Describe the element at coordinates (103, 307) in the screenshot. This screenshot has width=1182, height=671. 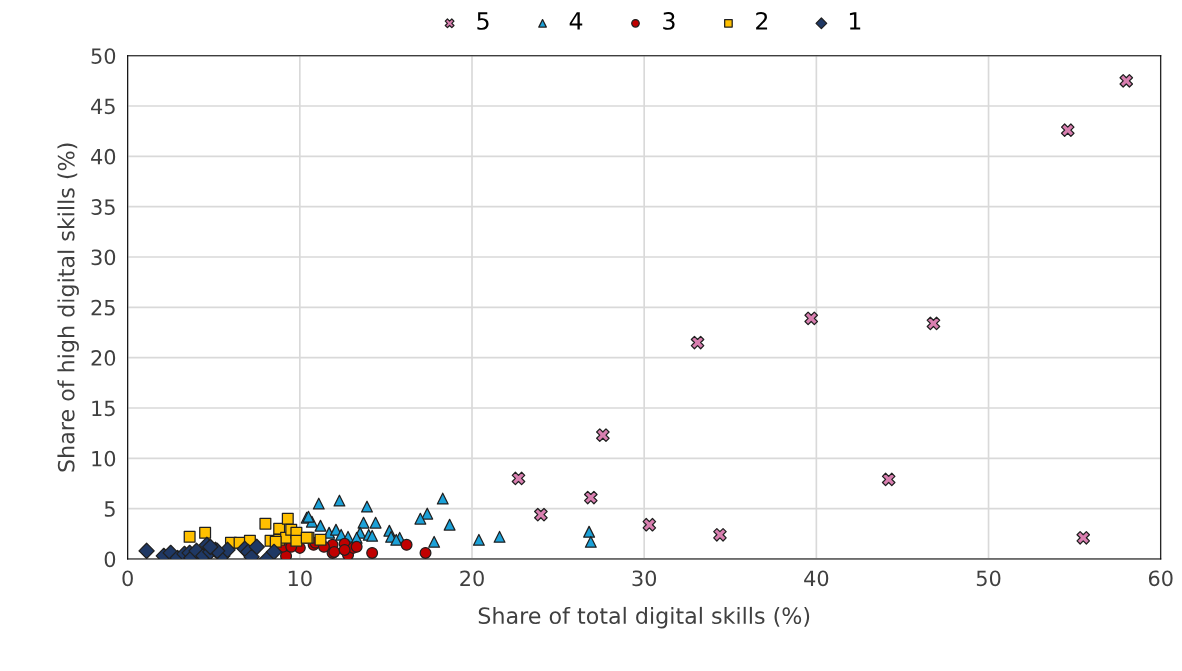
I see `y-tick-label: 25` at that location.